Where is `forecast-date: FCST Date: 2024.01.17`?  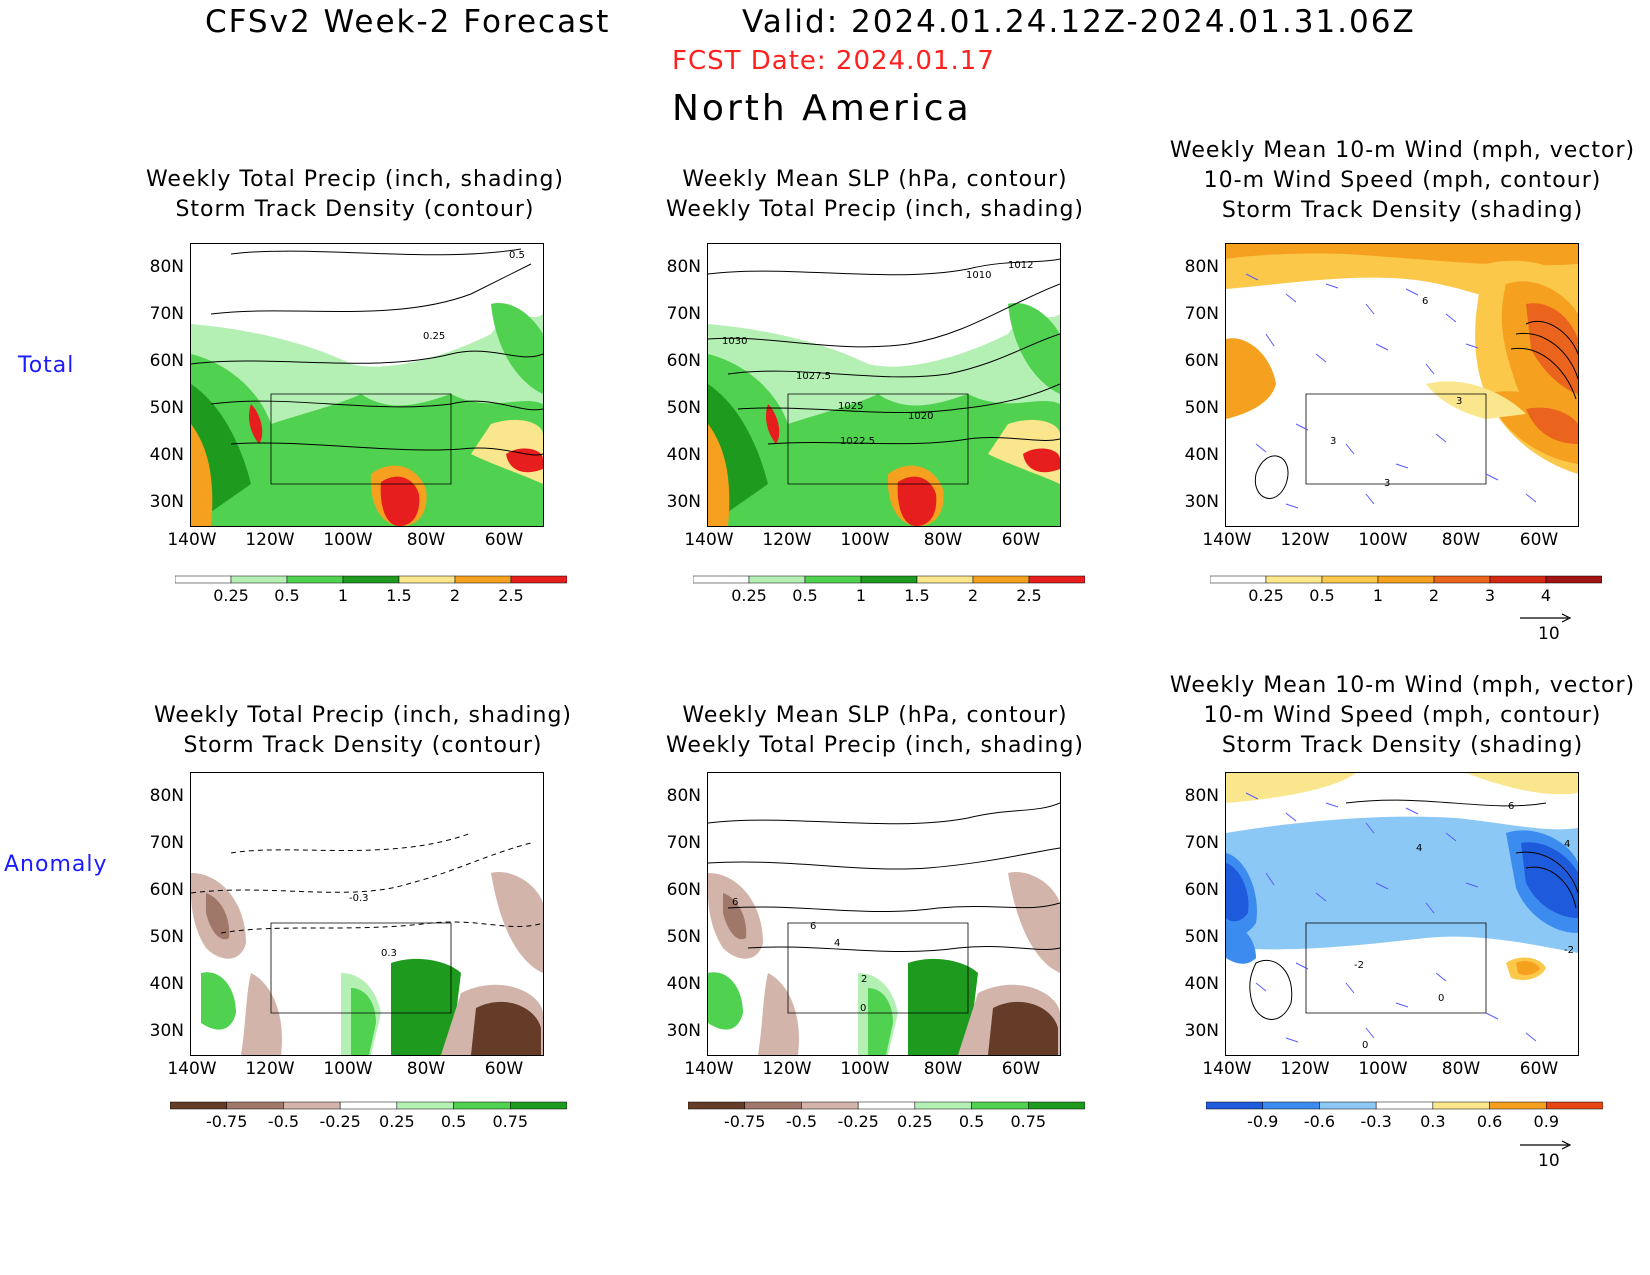
forecast-date: FCST Date: 2024.01.17 is located at coordinates (833, 61).